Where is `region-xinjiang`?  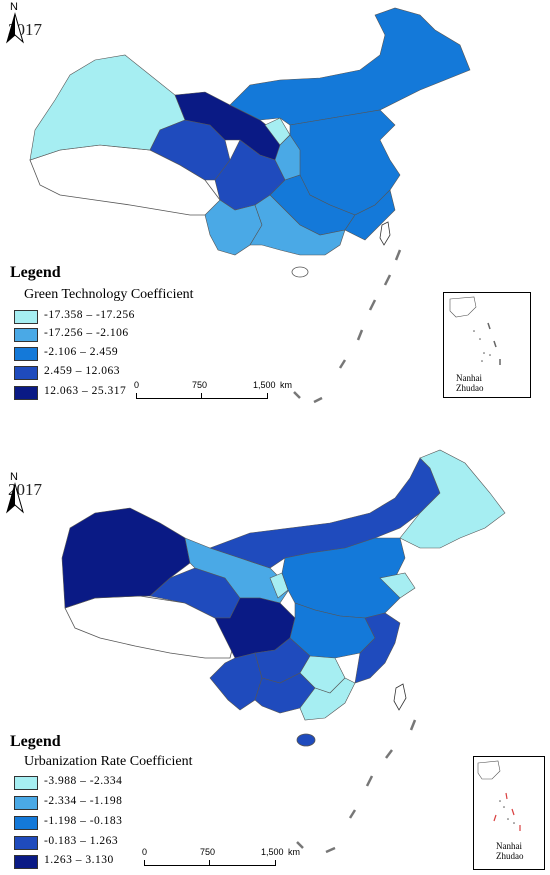
region-xinjiang is located at coordinates (107, 107).